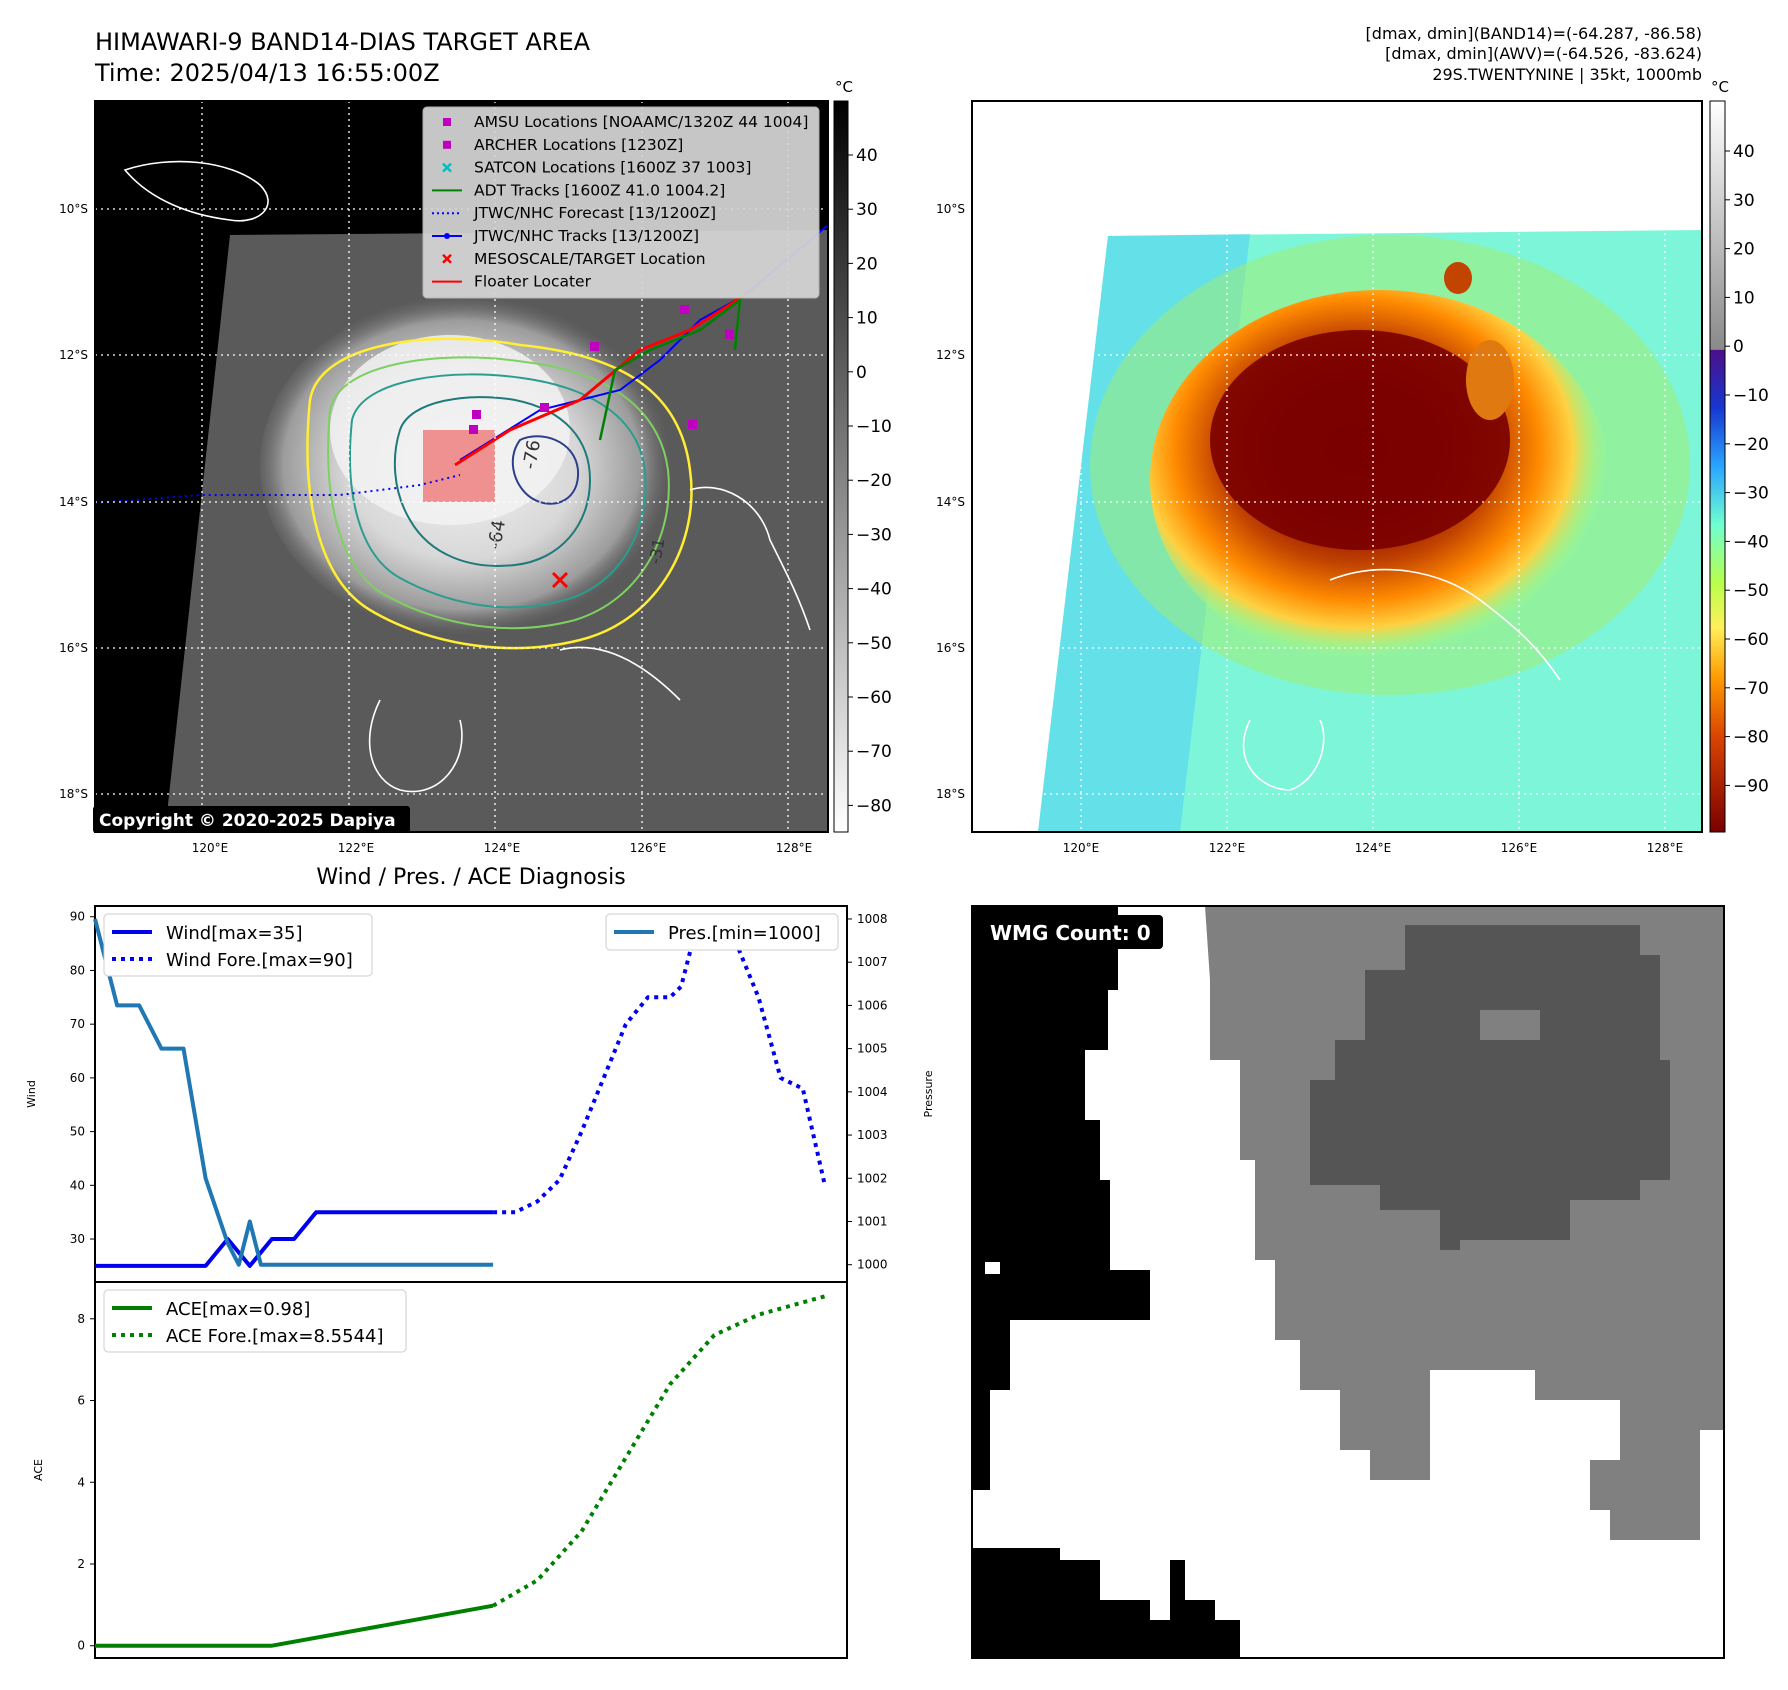 The height and width of the screenshot is (1690, 1788). I want to click on wmg-count-label: WMG Count: 0, so click(1070, 933).